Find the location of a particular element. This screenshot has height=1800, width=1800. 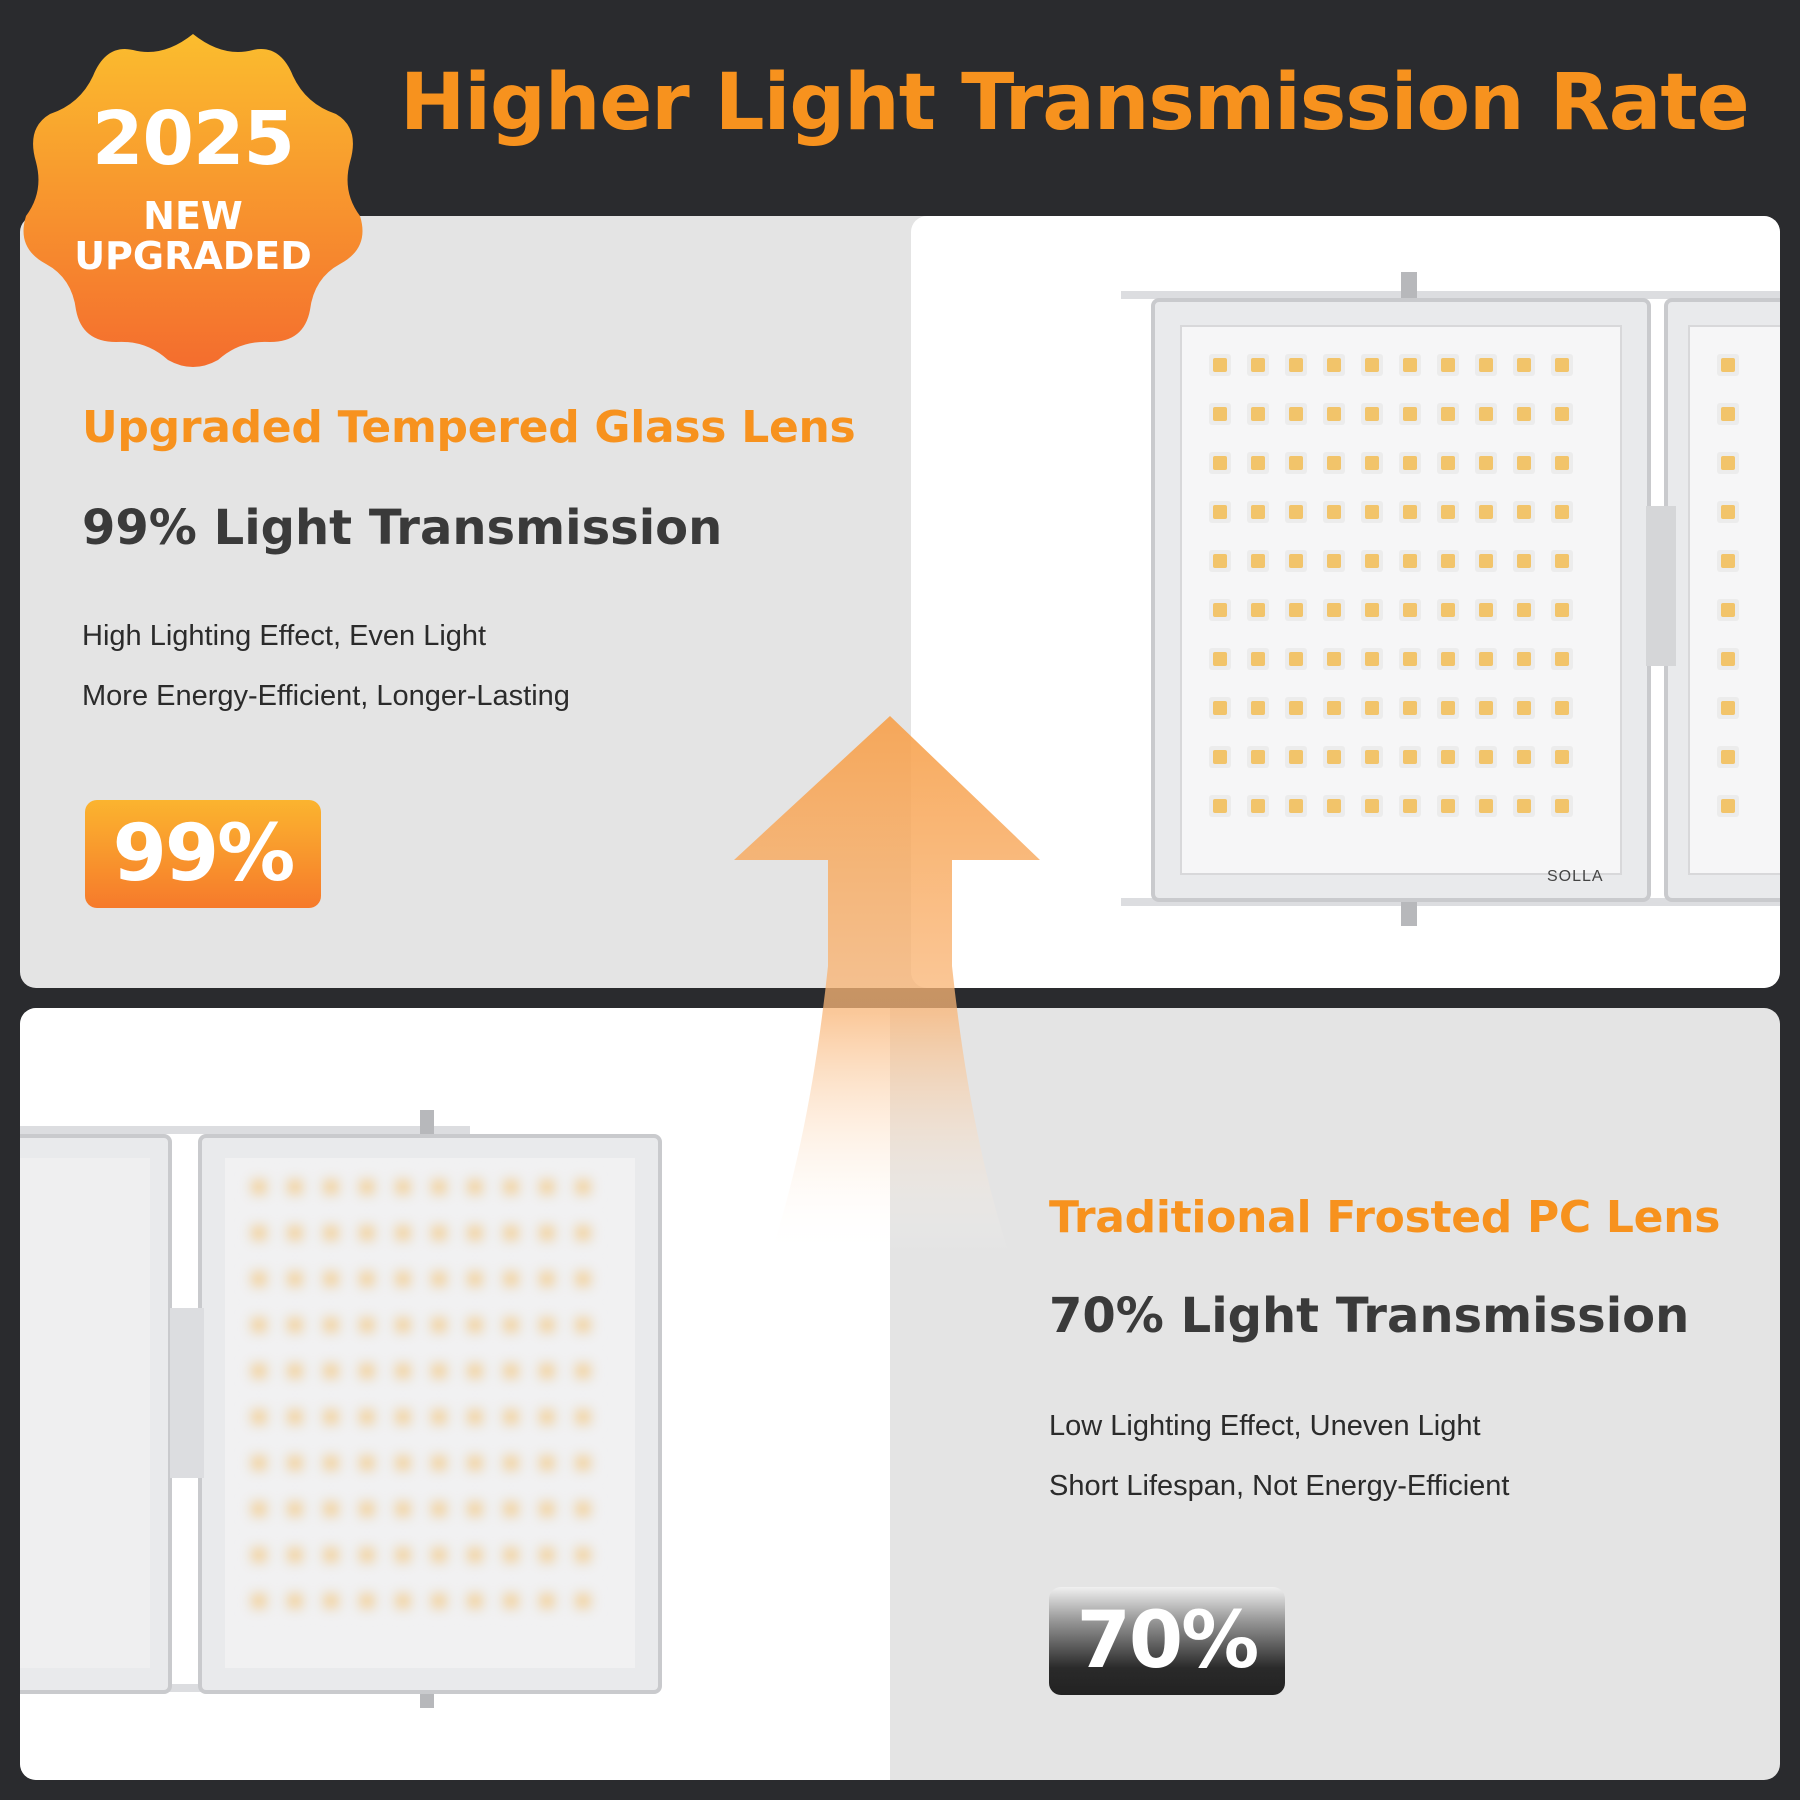

page-title: Higher Light Transmission Rate is located at coordinates (1075, 103).